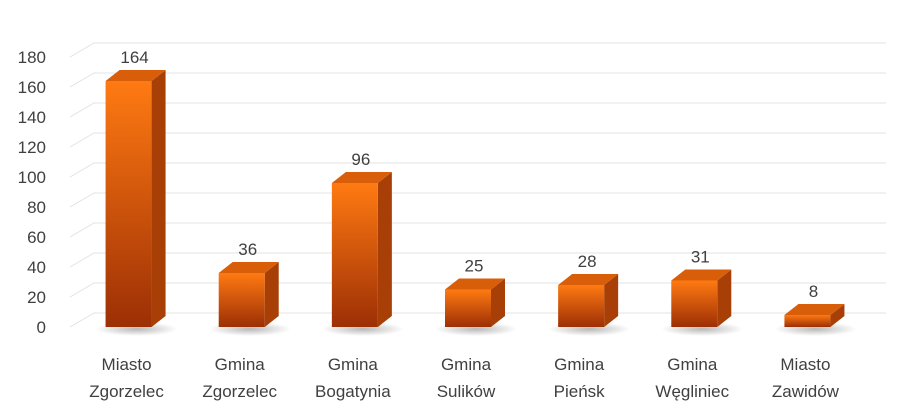 The height and width of the screenshot is (407, 909). Describe the element at coordinates (353, 378) in the screenshot. I see `category-label: Gmina Bogatynia` at that location.